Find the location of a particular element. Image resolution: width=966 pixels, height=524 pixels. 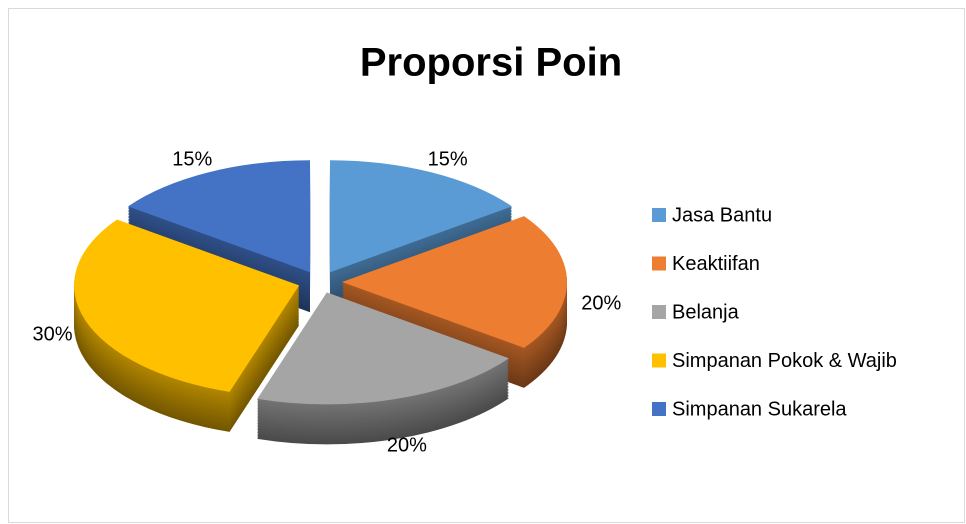

legend-label: Keaktiifan is located at coordinates (716, 264).